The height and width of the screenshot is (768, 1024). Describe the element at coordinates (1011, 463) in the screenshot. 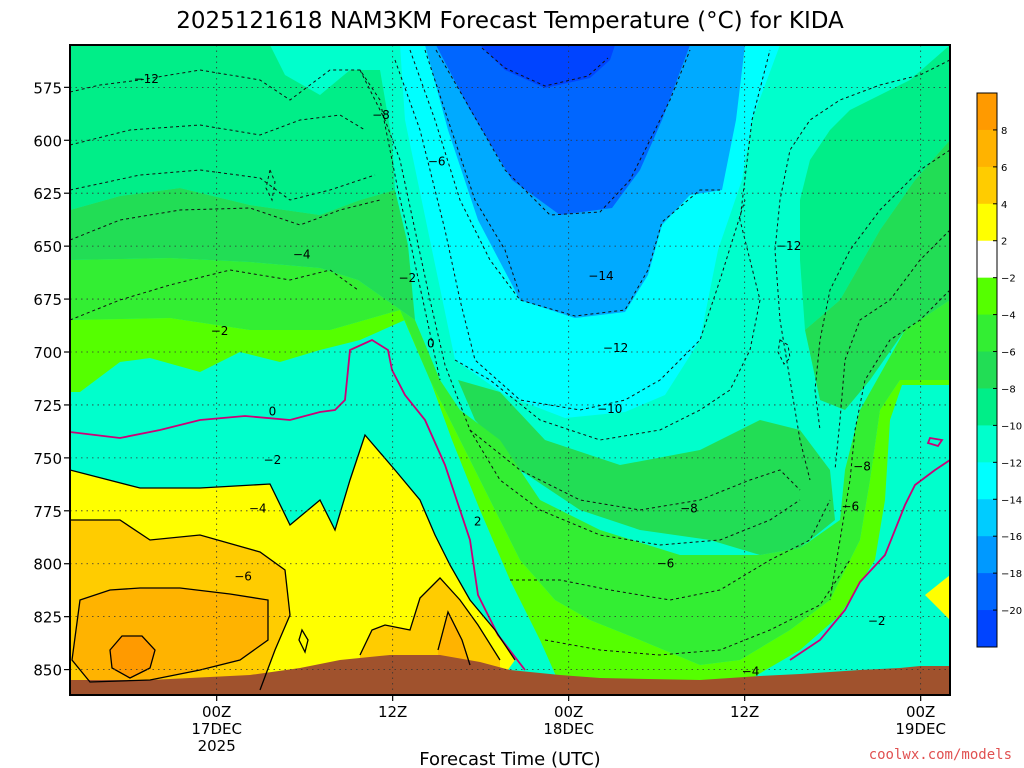

I see `colorbar-label: −12` at that location.